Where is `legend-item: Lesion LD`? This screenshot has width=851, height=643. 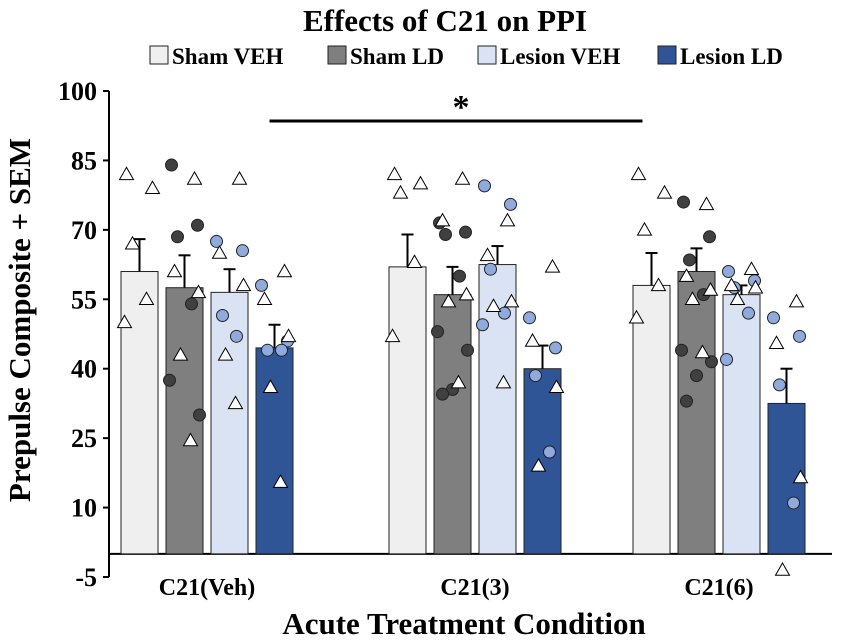
legend-item: Lesion LD is located at coordinates (720, 56).